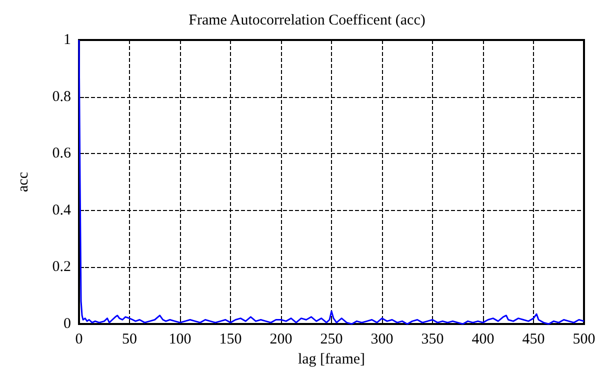 This screenshot has height=385, width=614. Describe the element at coordinates (281, 340) in the screenshot. I see `x-tick-label: 200` at that location.